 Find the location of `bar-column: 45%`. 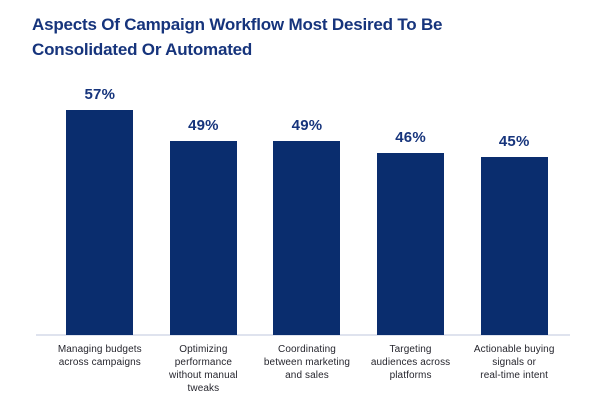

bar-column: 45% is located at coordinates (514, 209).